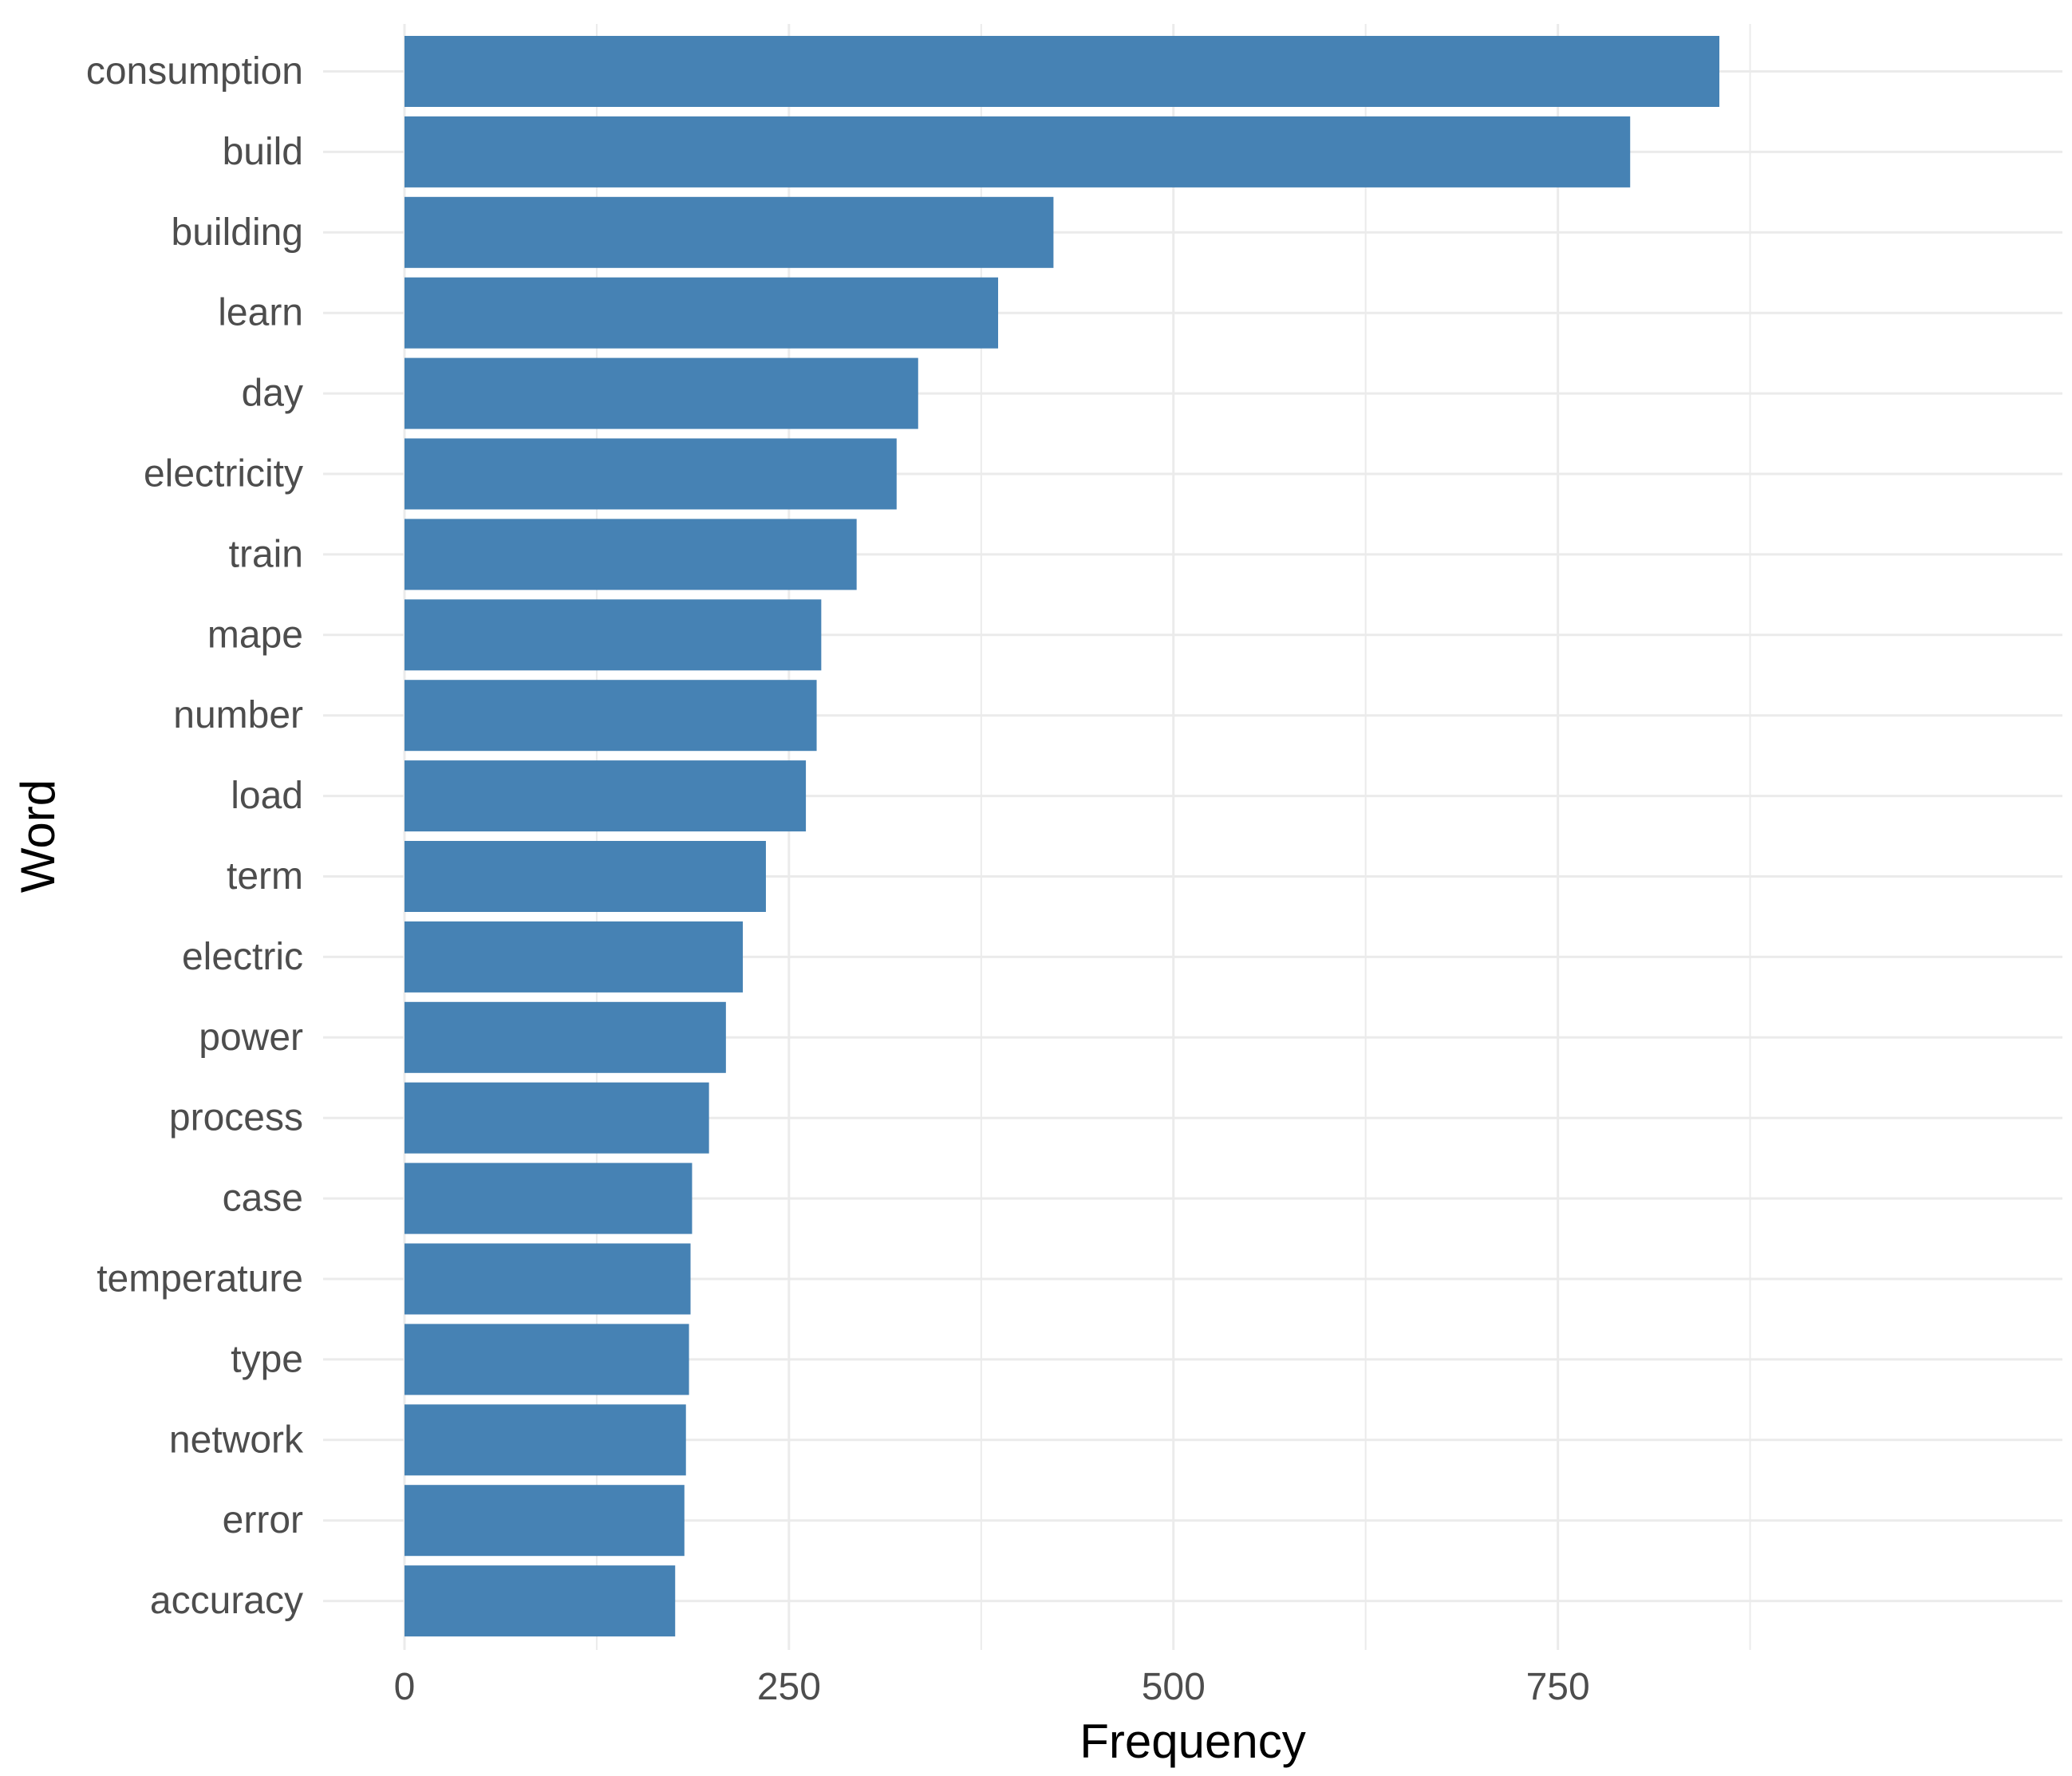 This screenshot has height=1776, width=2072. Describe the element at coordinates (545, 1521) in the screenshot. I see `bar-error` at that location.